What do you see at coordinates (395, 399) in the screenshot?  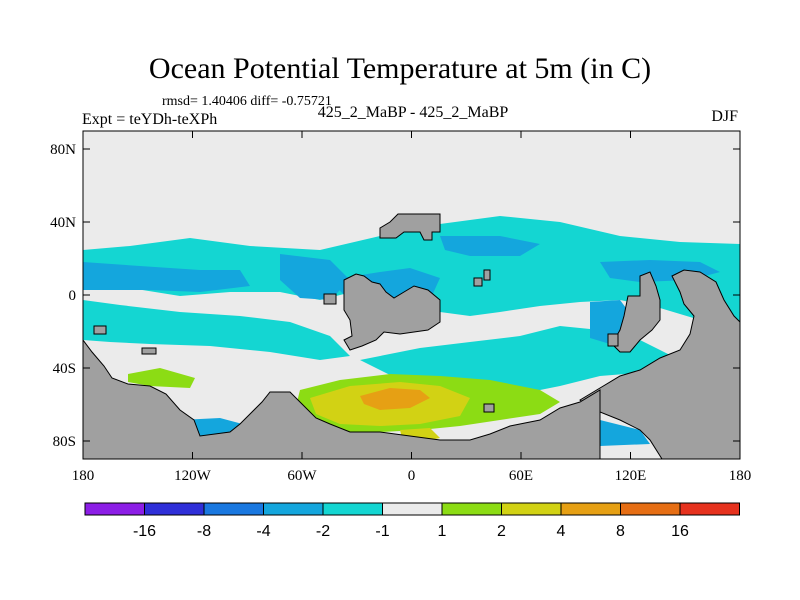 I see `orange-anomaly` at bounding box center [395, 399].